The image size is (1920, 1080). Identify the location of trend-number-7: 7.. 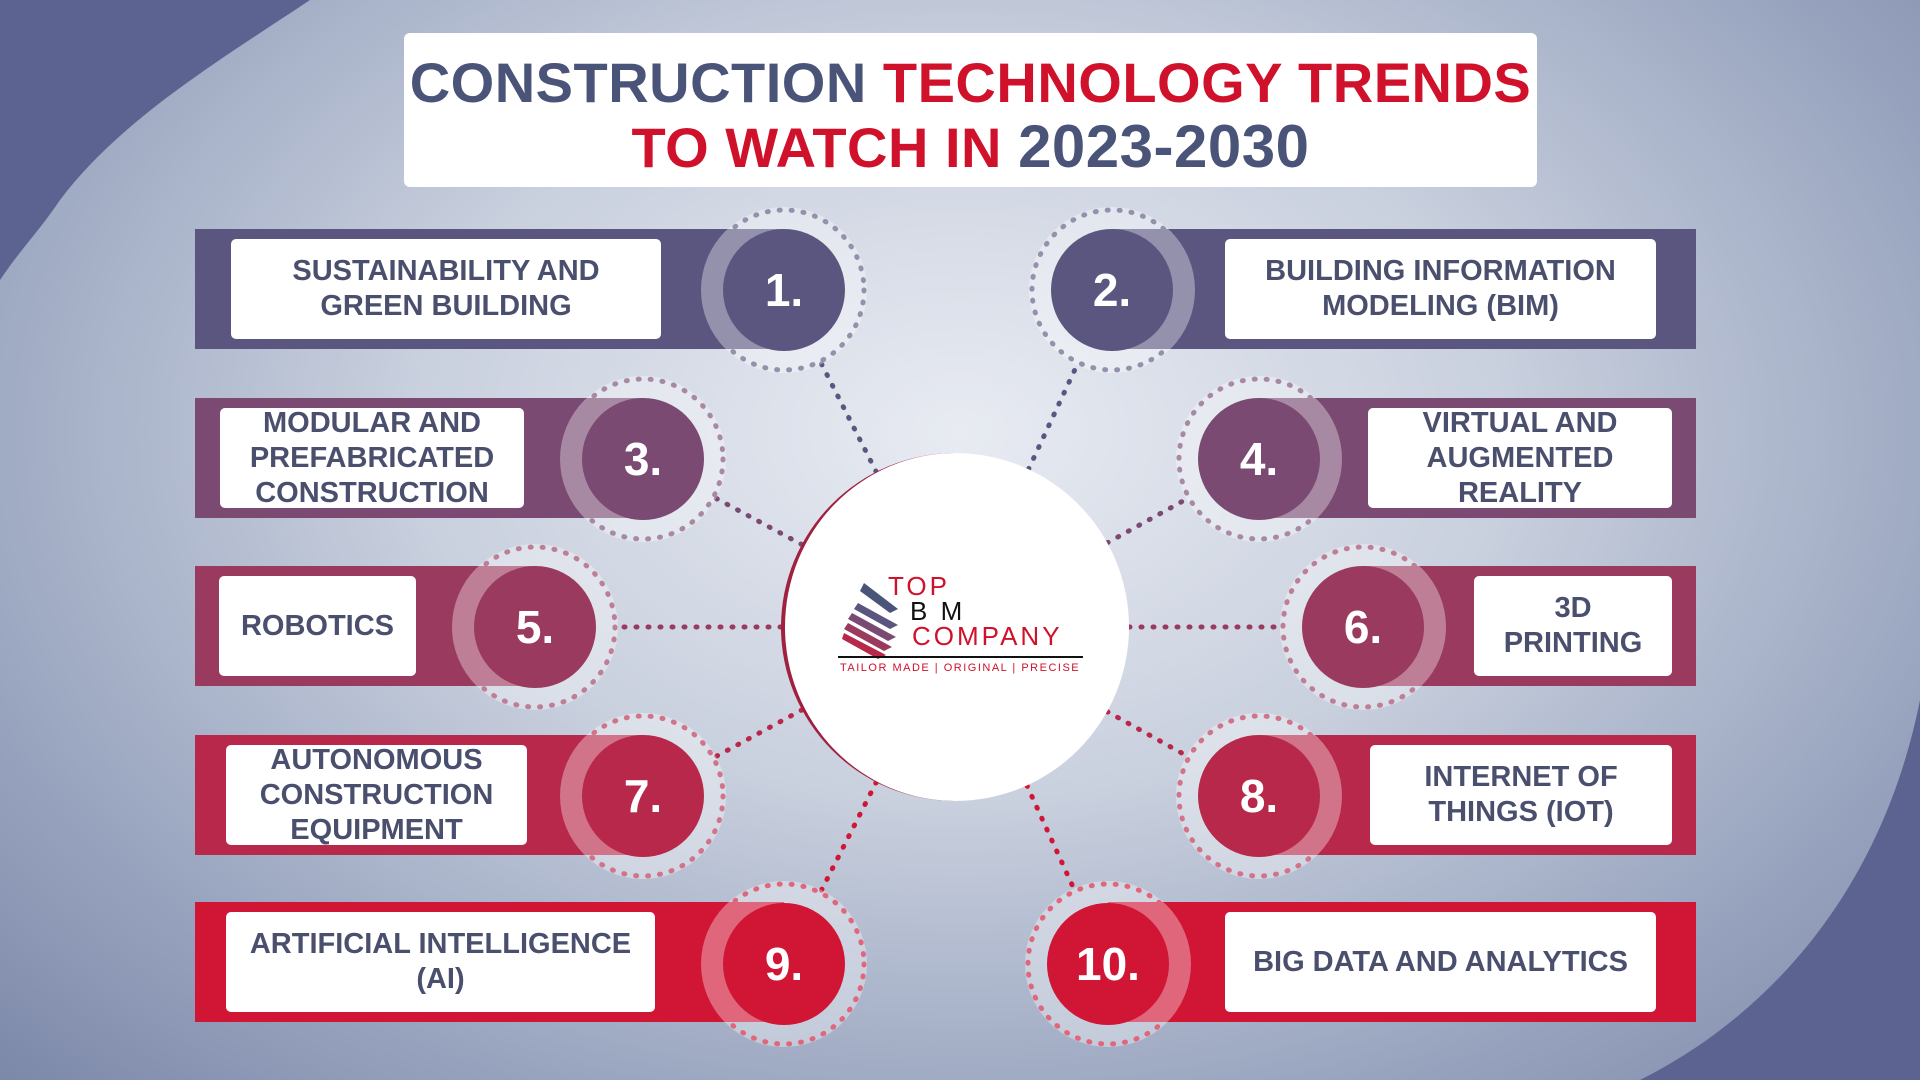
(643, 796).